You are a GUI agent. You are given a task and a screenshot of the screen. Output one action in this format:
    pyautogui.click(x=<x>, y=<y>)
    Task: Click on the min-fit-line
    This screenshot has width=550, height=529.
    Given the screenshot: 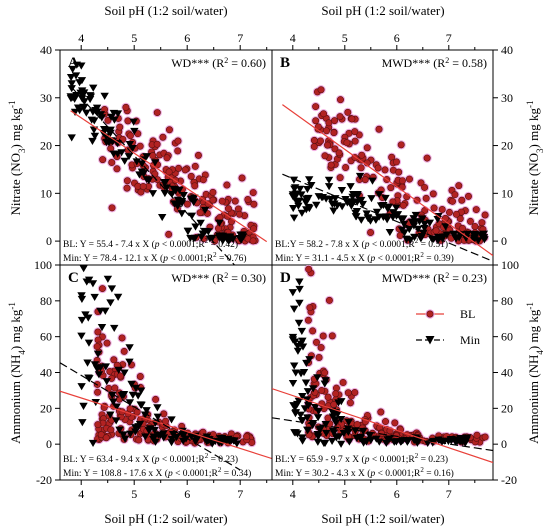 What is the action you would take?
    pyautogui.click(x=387, y=217)
    